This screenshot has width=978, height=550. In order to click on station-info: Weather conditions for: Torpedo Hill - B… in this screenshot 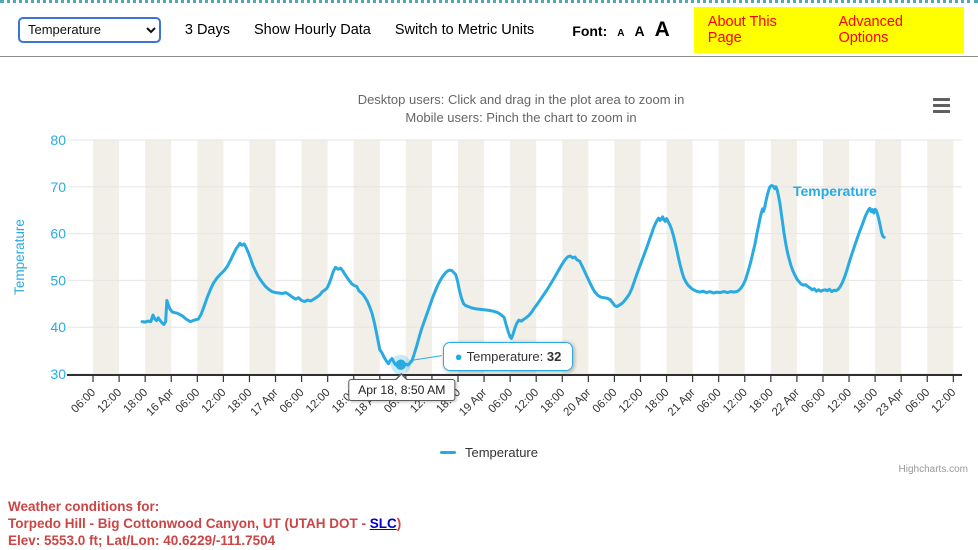, I will do `click(489, 521)`.